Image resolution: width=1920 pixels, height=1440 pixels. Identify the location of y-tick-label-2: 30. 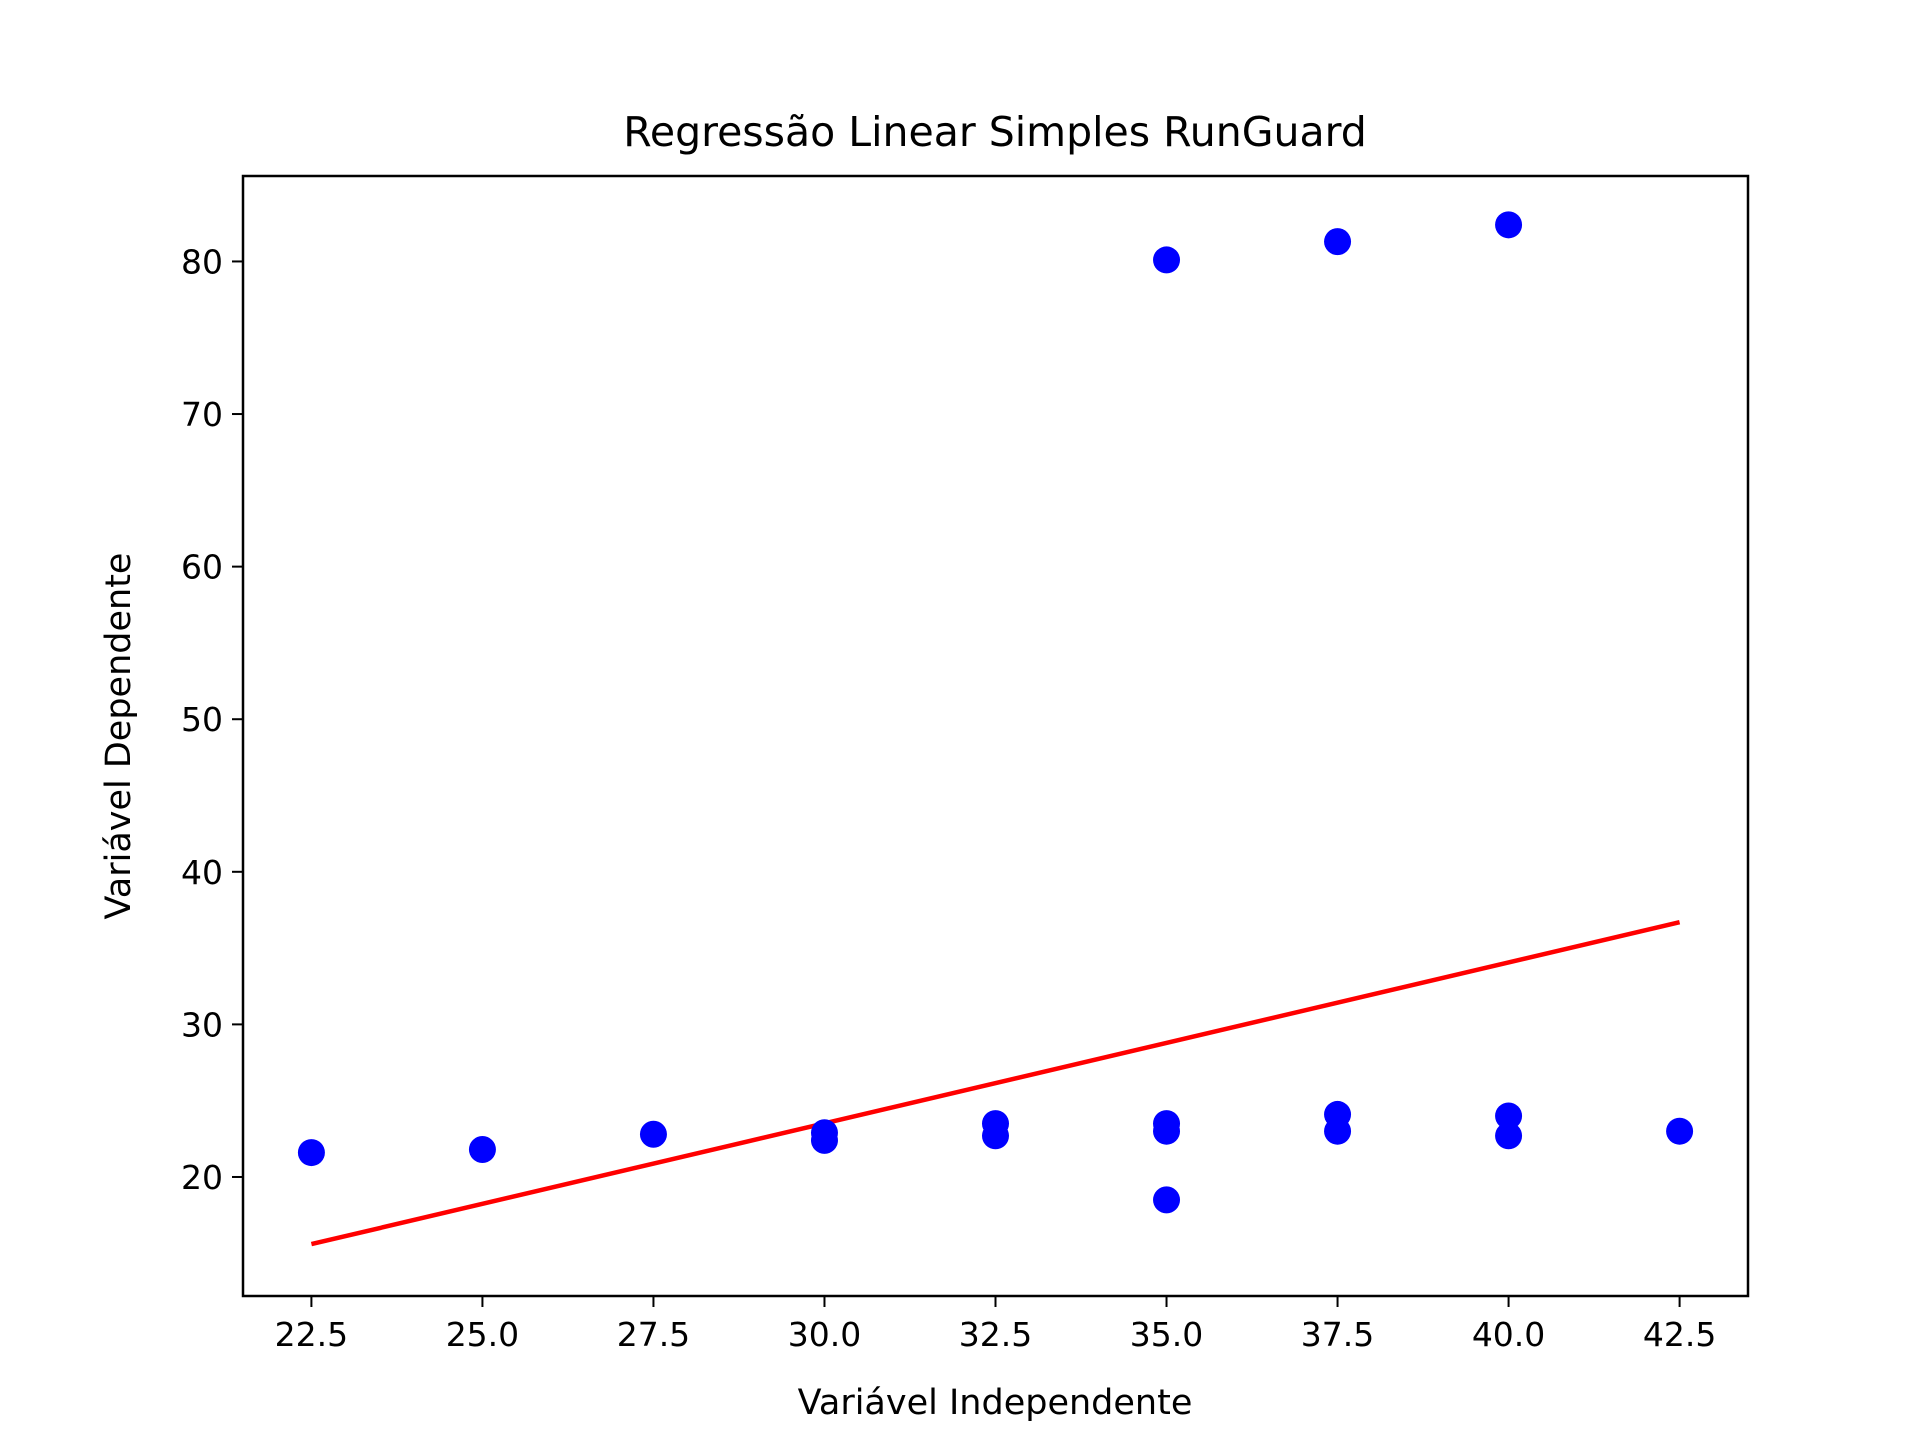
(202, 1024).